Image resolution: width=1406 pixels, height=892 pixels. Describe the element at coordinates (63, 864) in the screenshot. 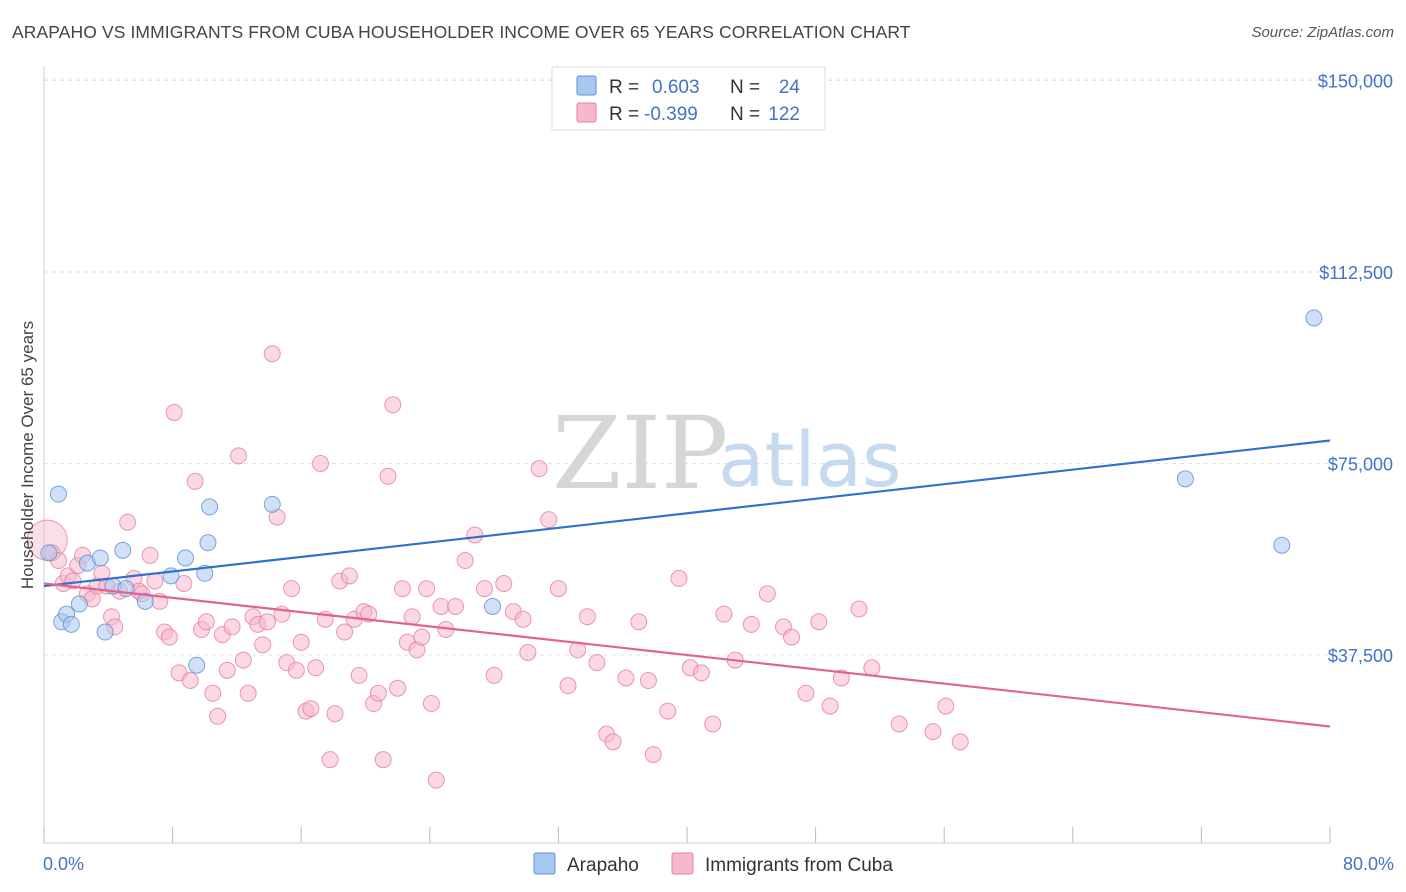

I see `x-tick-label-min: 0.0%` at that location.